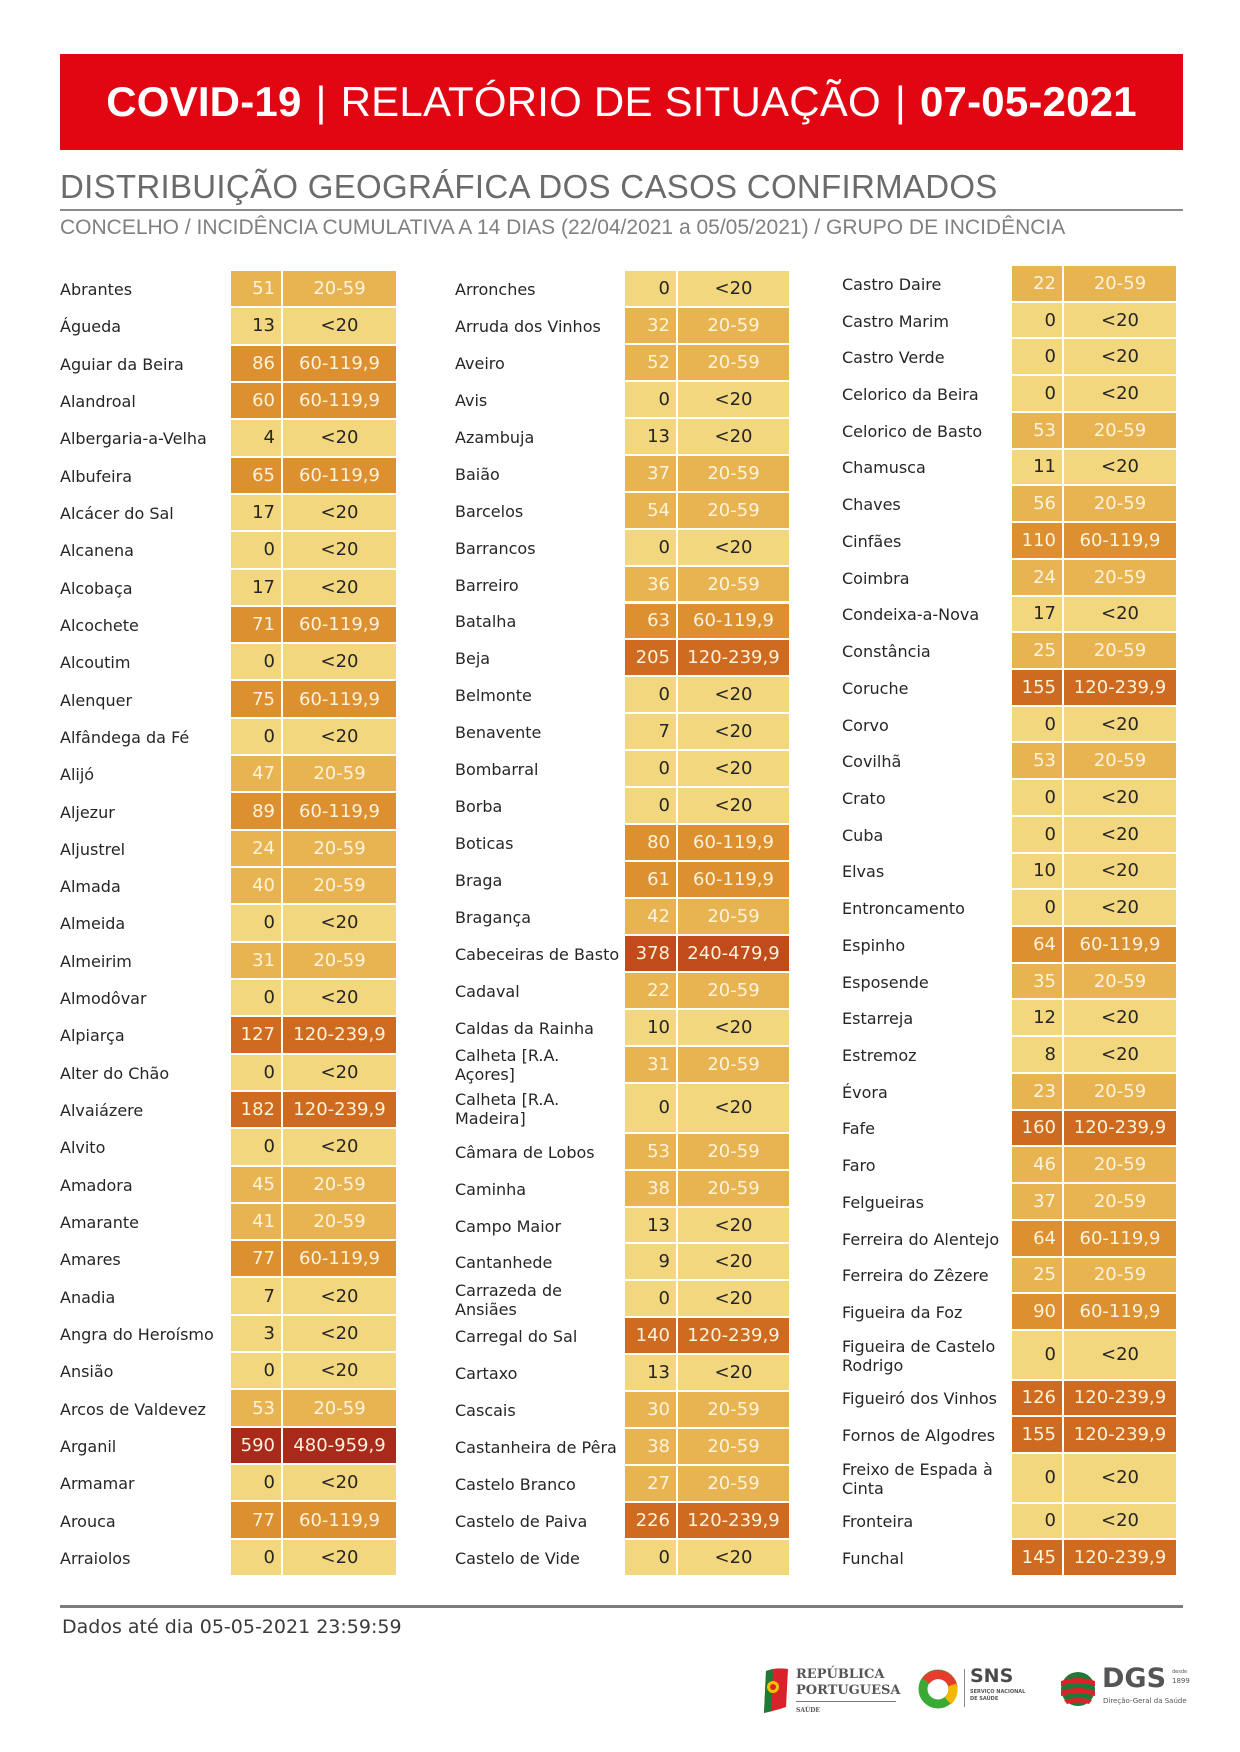 The width and height of the screenshot is (1240, 1752). I want to click on incidence-value: 140, so click(651, 1337).